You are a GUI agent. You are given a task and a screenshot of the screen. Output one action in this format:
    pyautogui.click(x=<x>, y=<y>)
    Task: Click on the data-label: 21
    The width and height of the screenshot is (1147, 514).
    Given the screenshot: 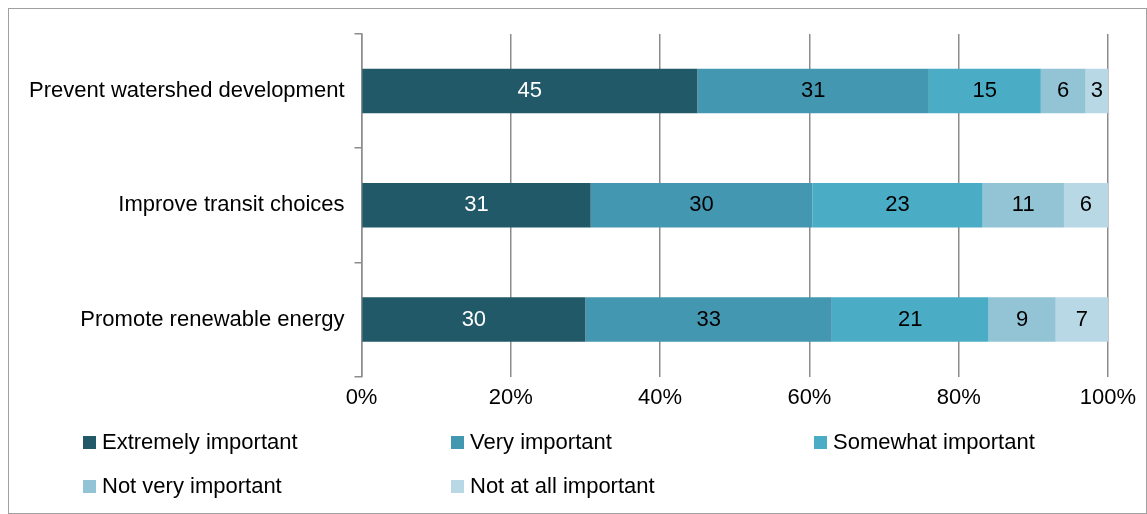 What is the action you would take?
    pyautogui.click(x=910, y=318)
    